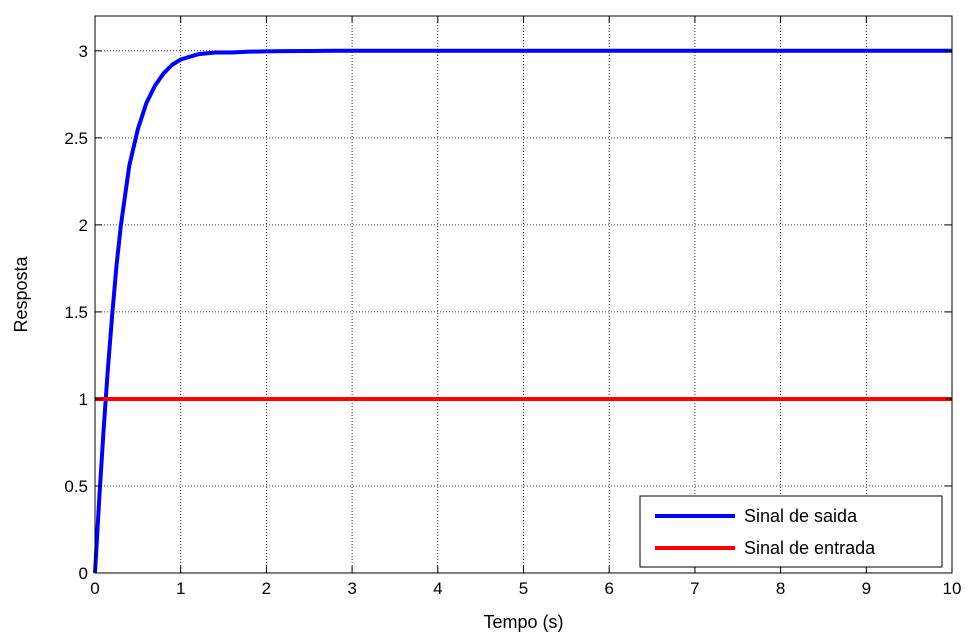 The height and width of the screenshot is (632, 968). I want to click on x-tick-label: 2, so click(266, 588).